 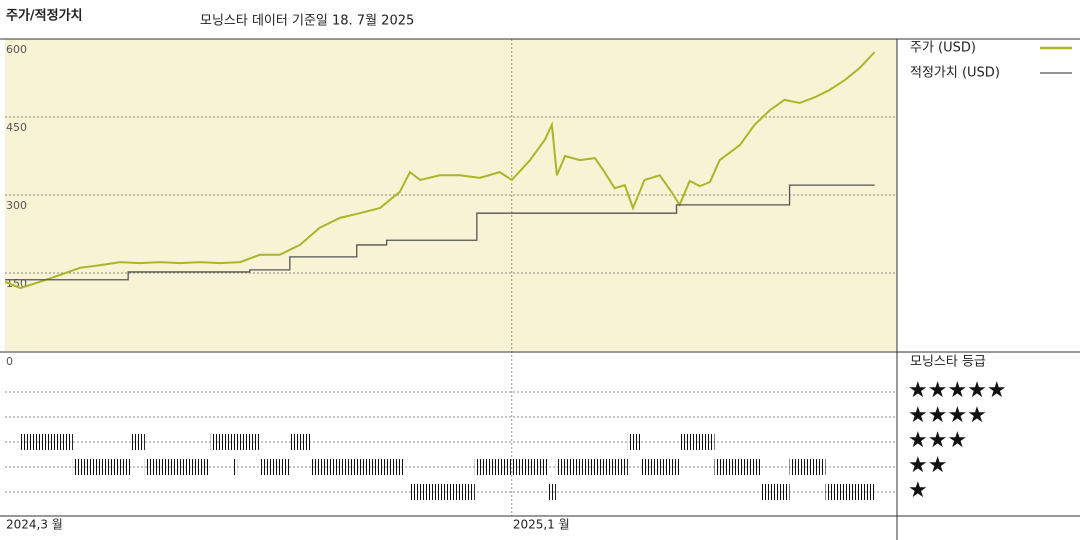 What do you see at coordinates (927, 465) in the screenshot?
I see `legend-stars: ★★` at bounding box center [927, 465].